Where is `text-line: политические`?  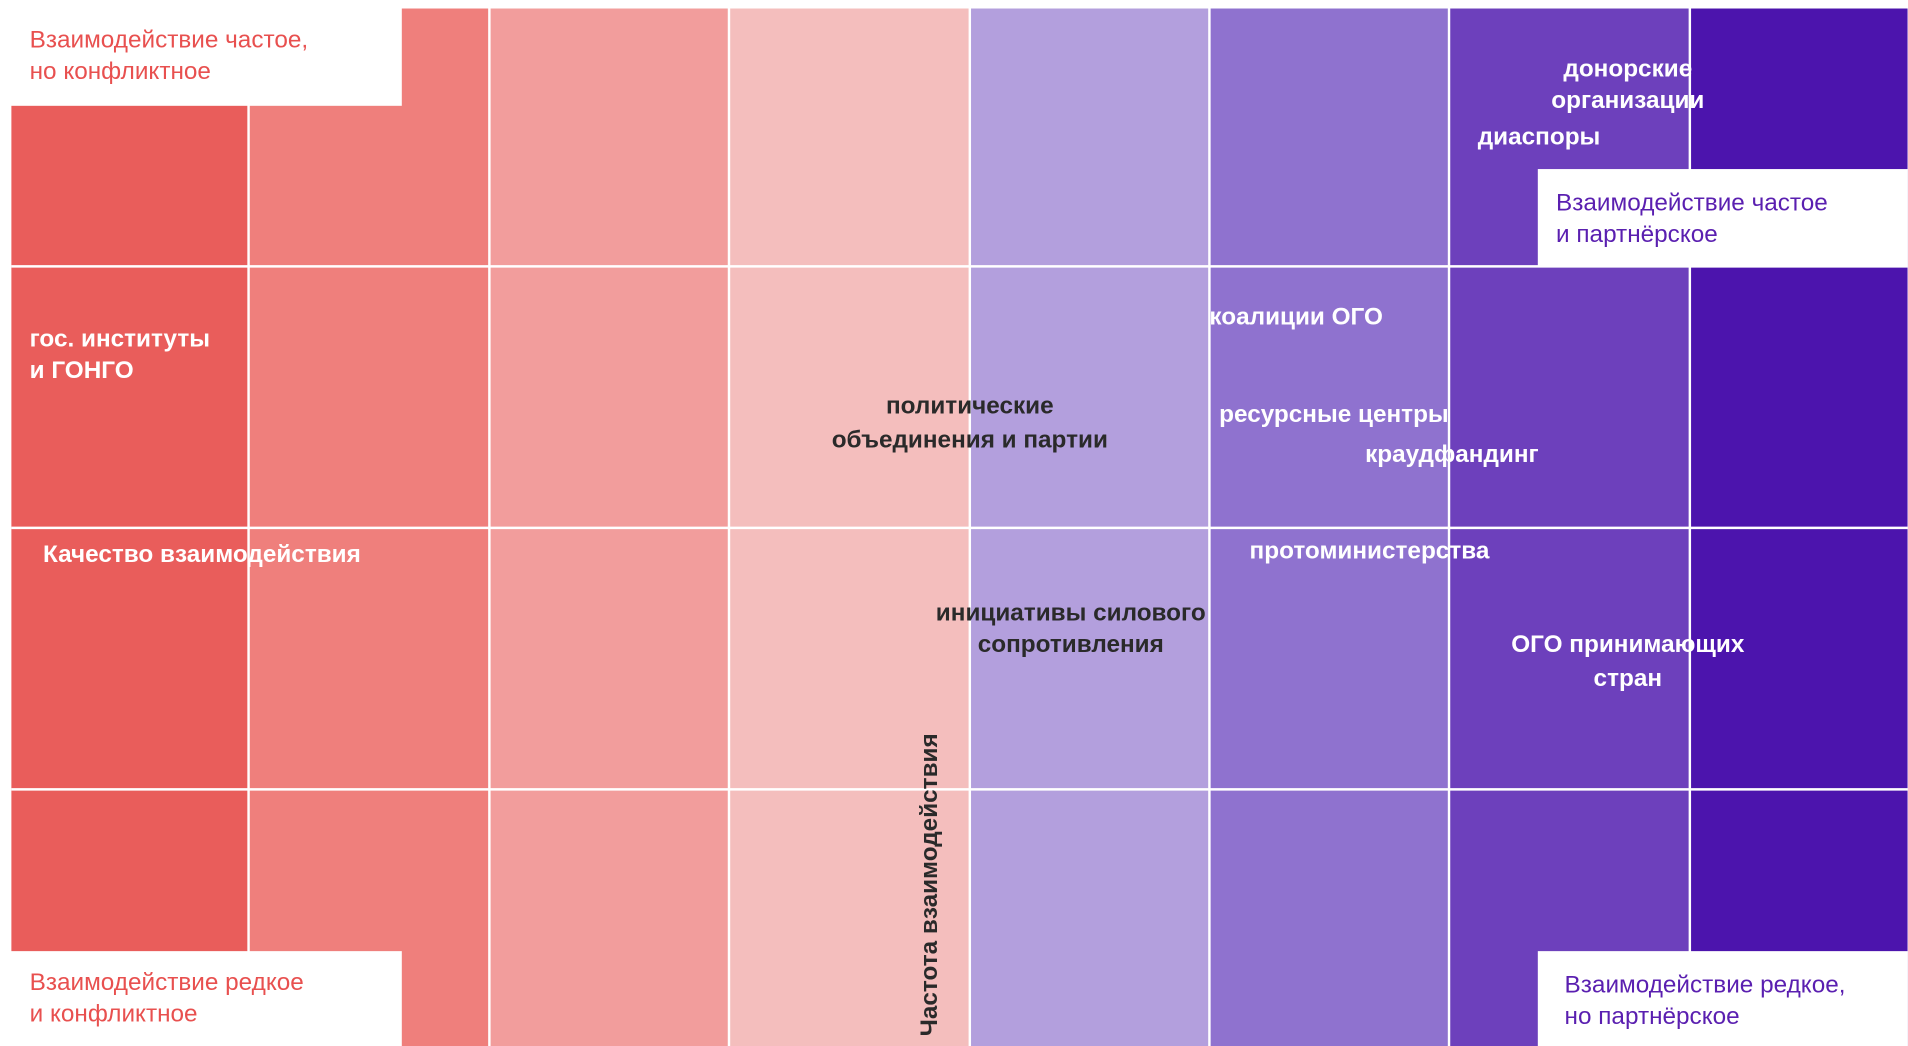
text-line: политические is located at coordinates (970, 406).